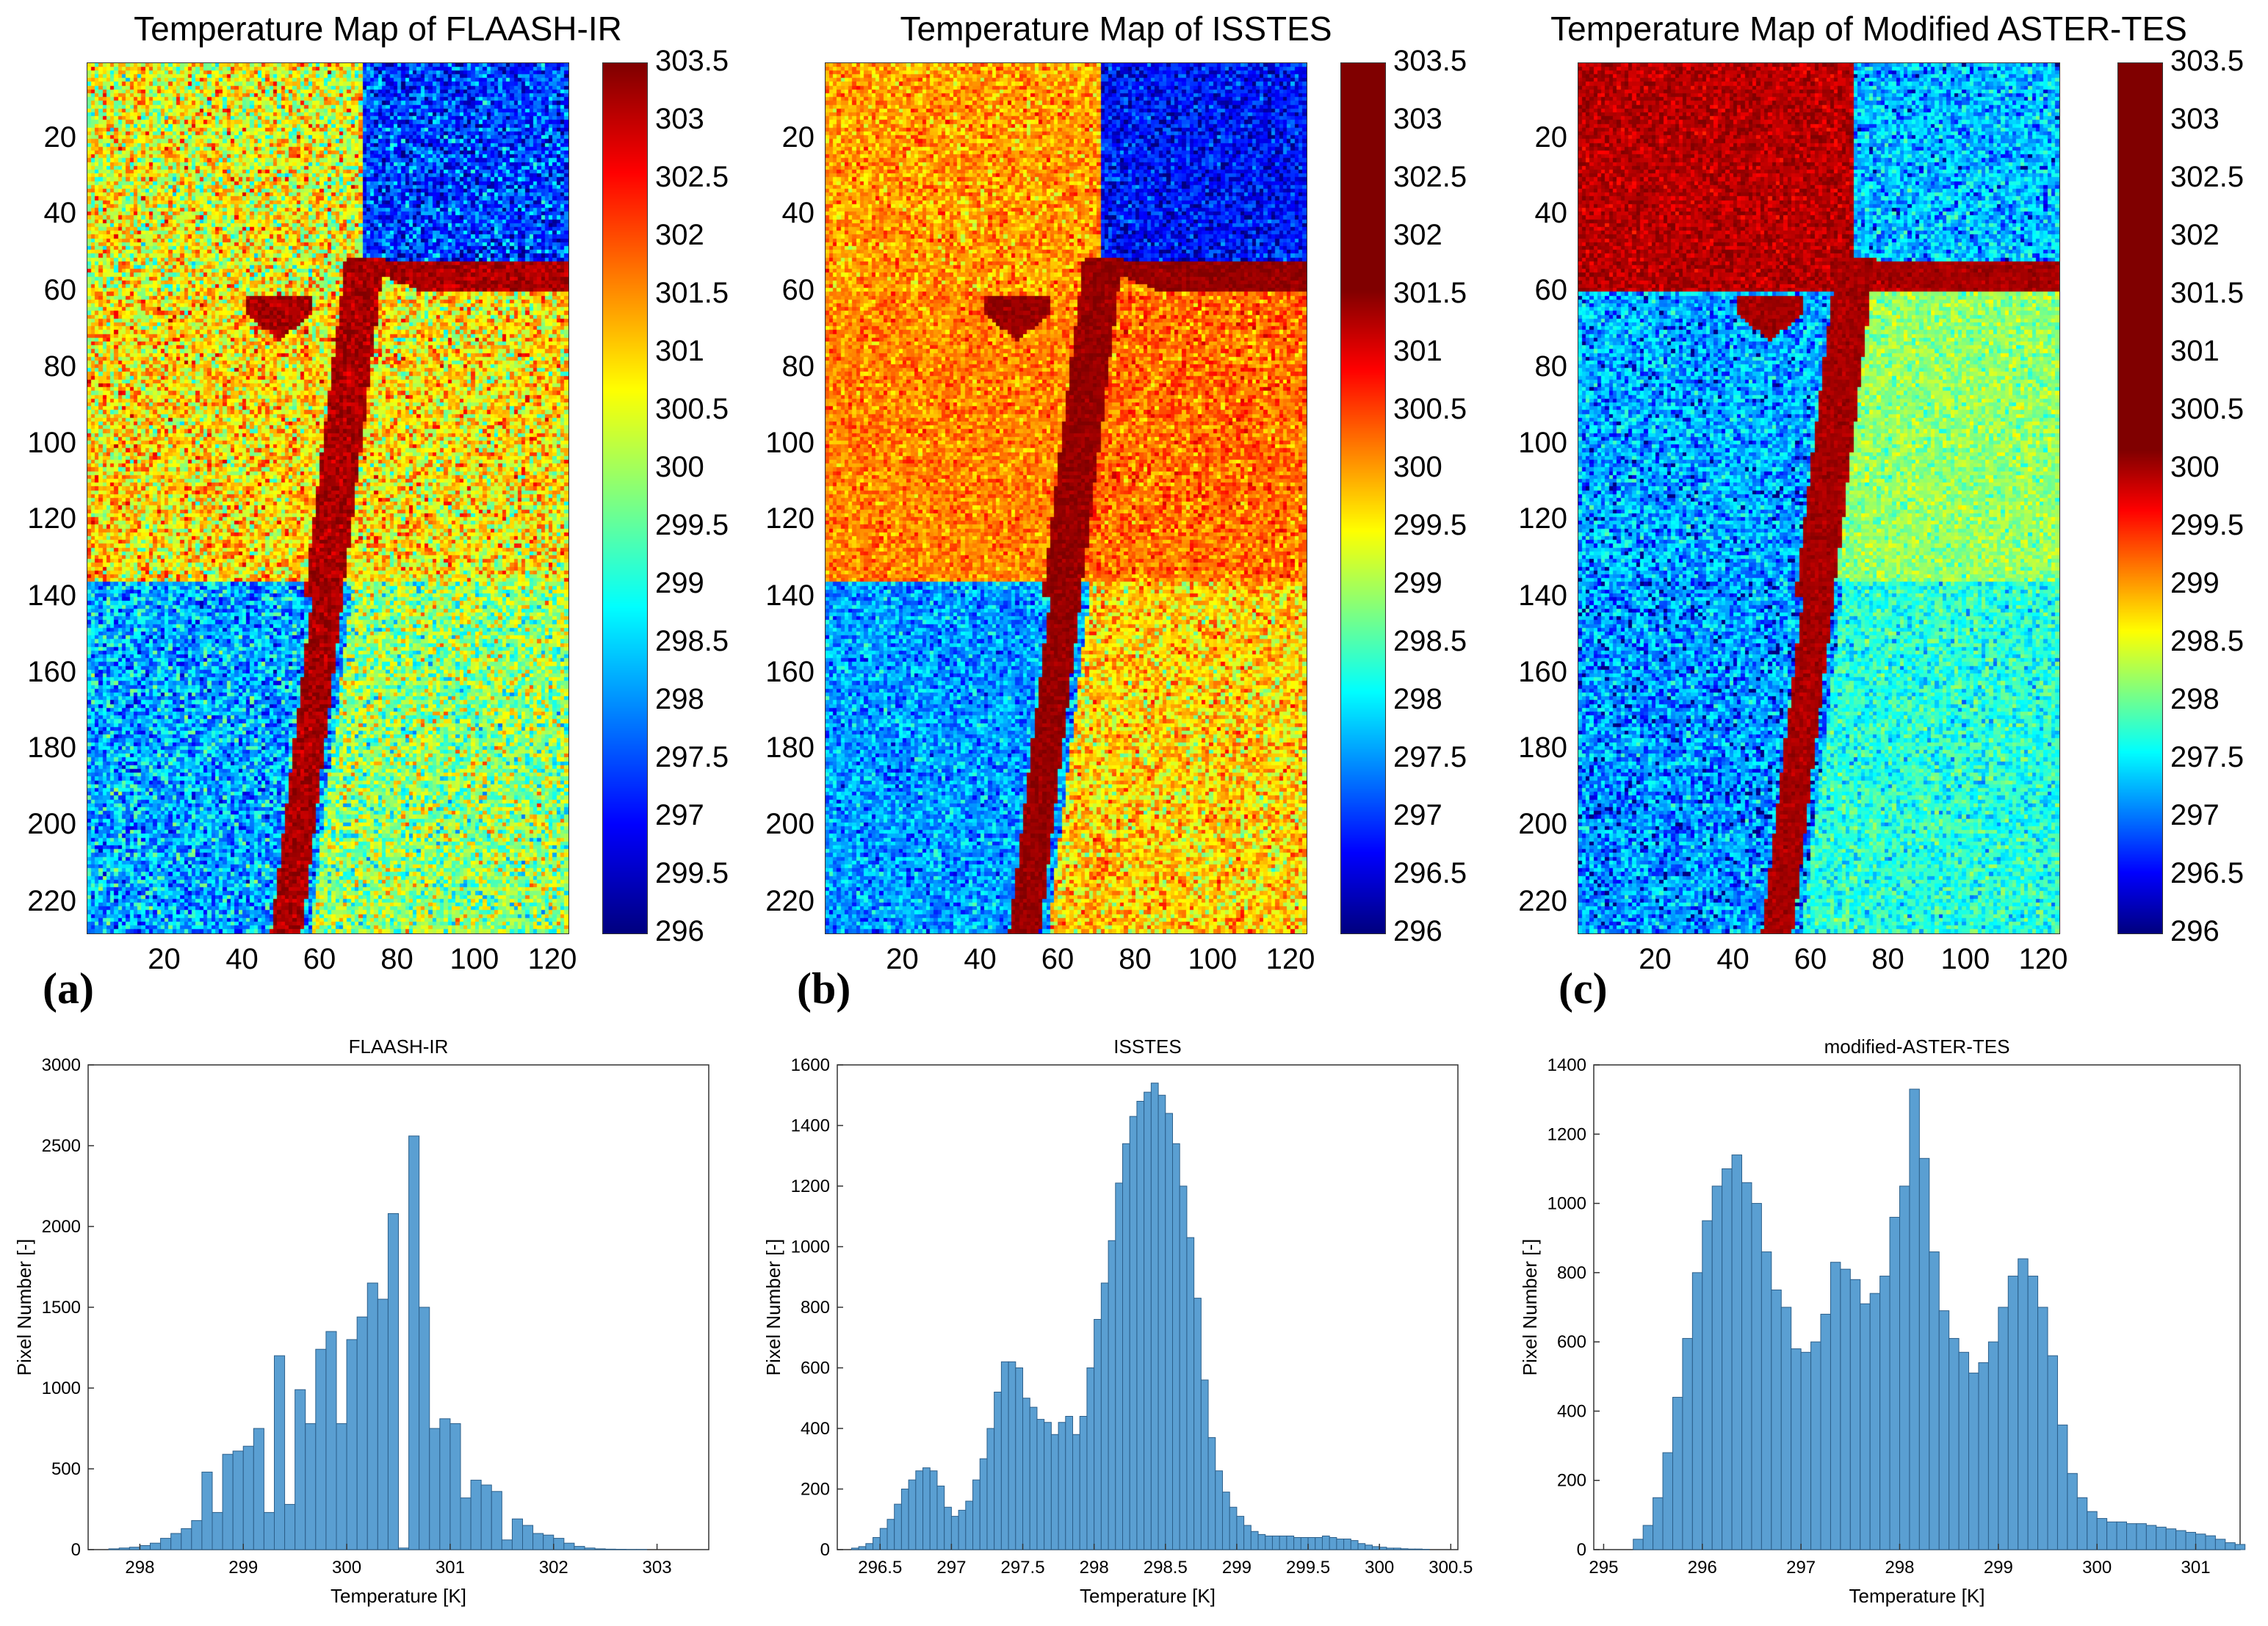  I want to click on x-tick-label: 295, so click(1603, 1568).